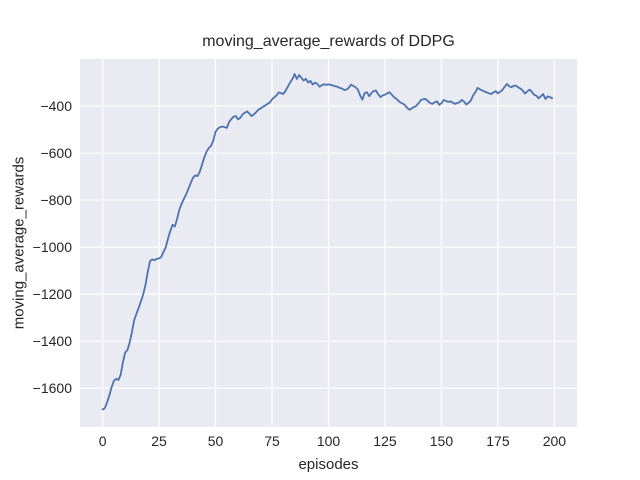 Image resolution: width=640 pixels, height=480 pixels. Describe the element at coordinates (19, 243) in the screenshot. I see `y-axis-label: moving_average_rewards` at that location.